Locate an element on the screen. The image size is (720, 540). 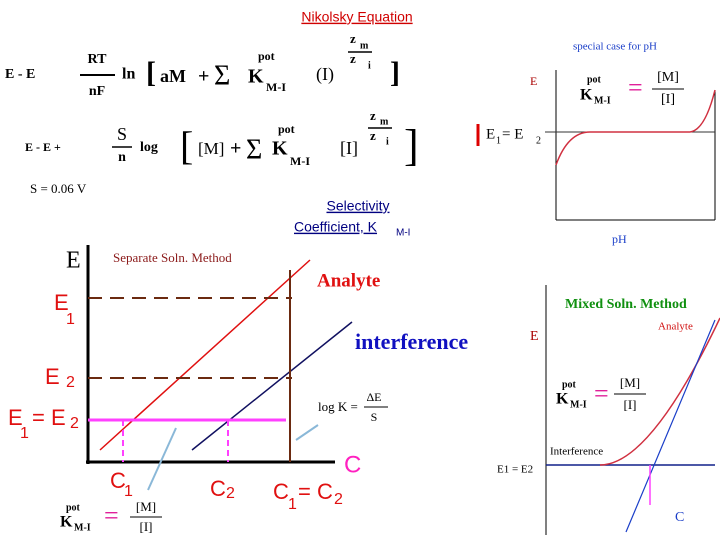
e1-sub: 1 is located at coordinates (70, 319).